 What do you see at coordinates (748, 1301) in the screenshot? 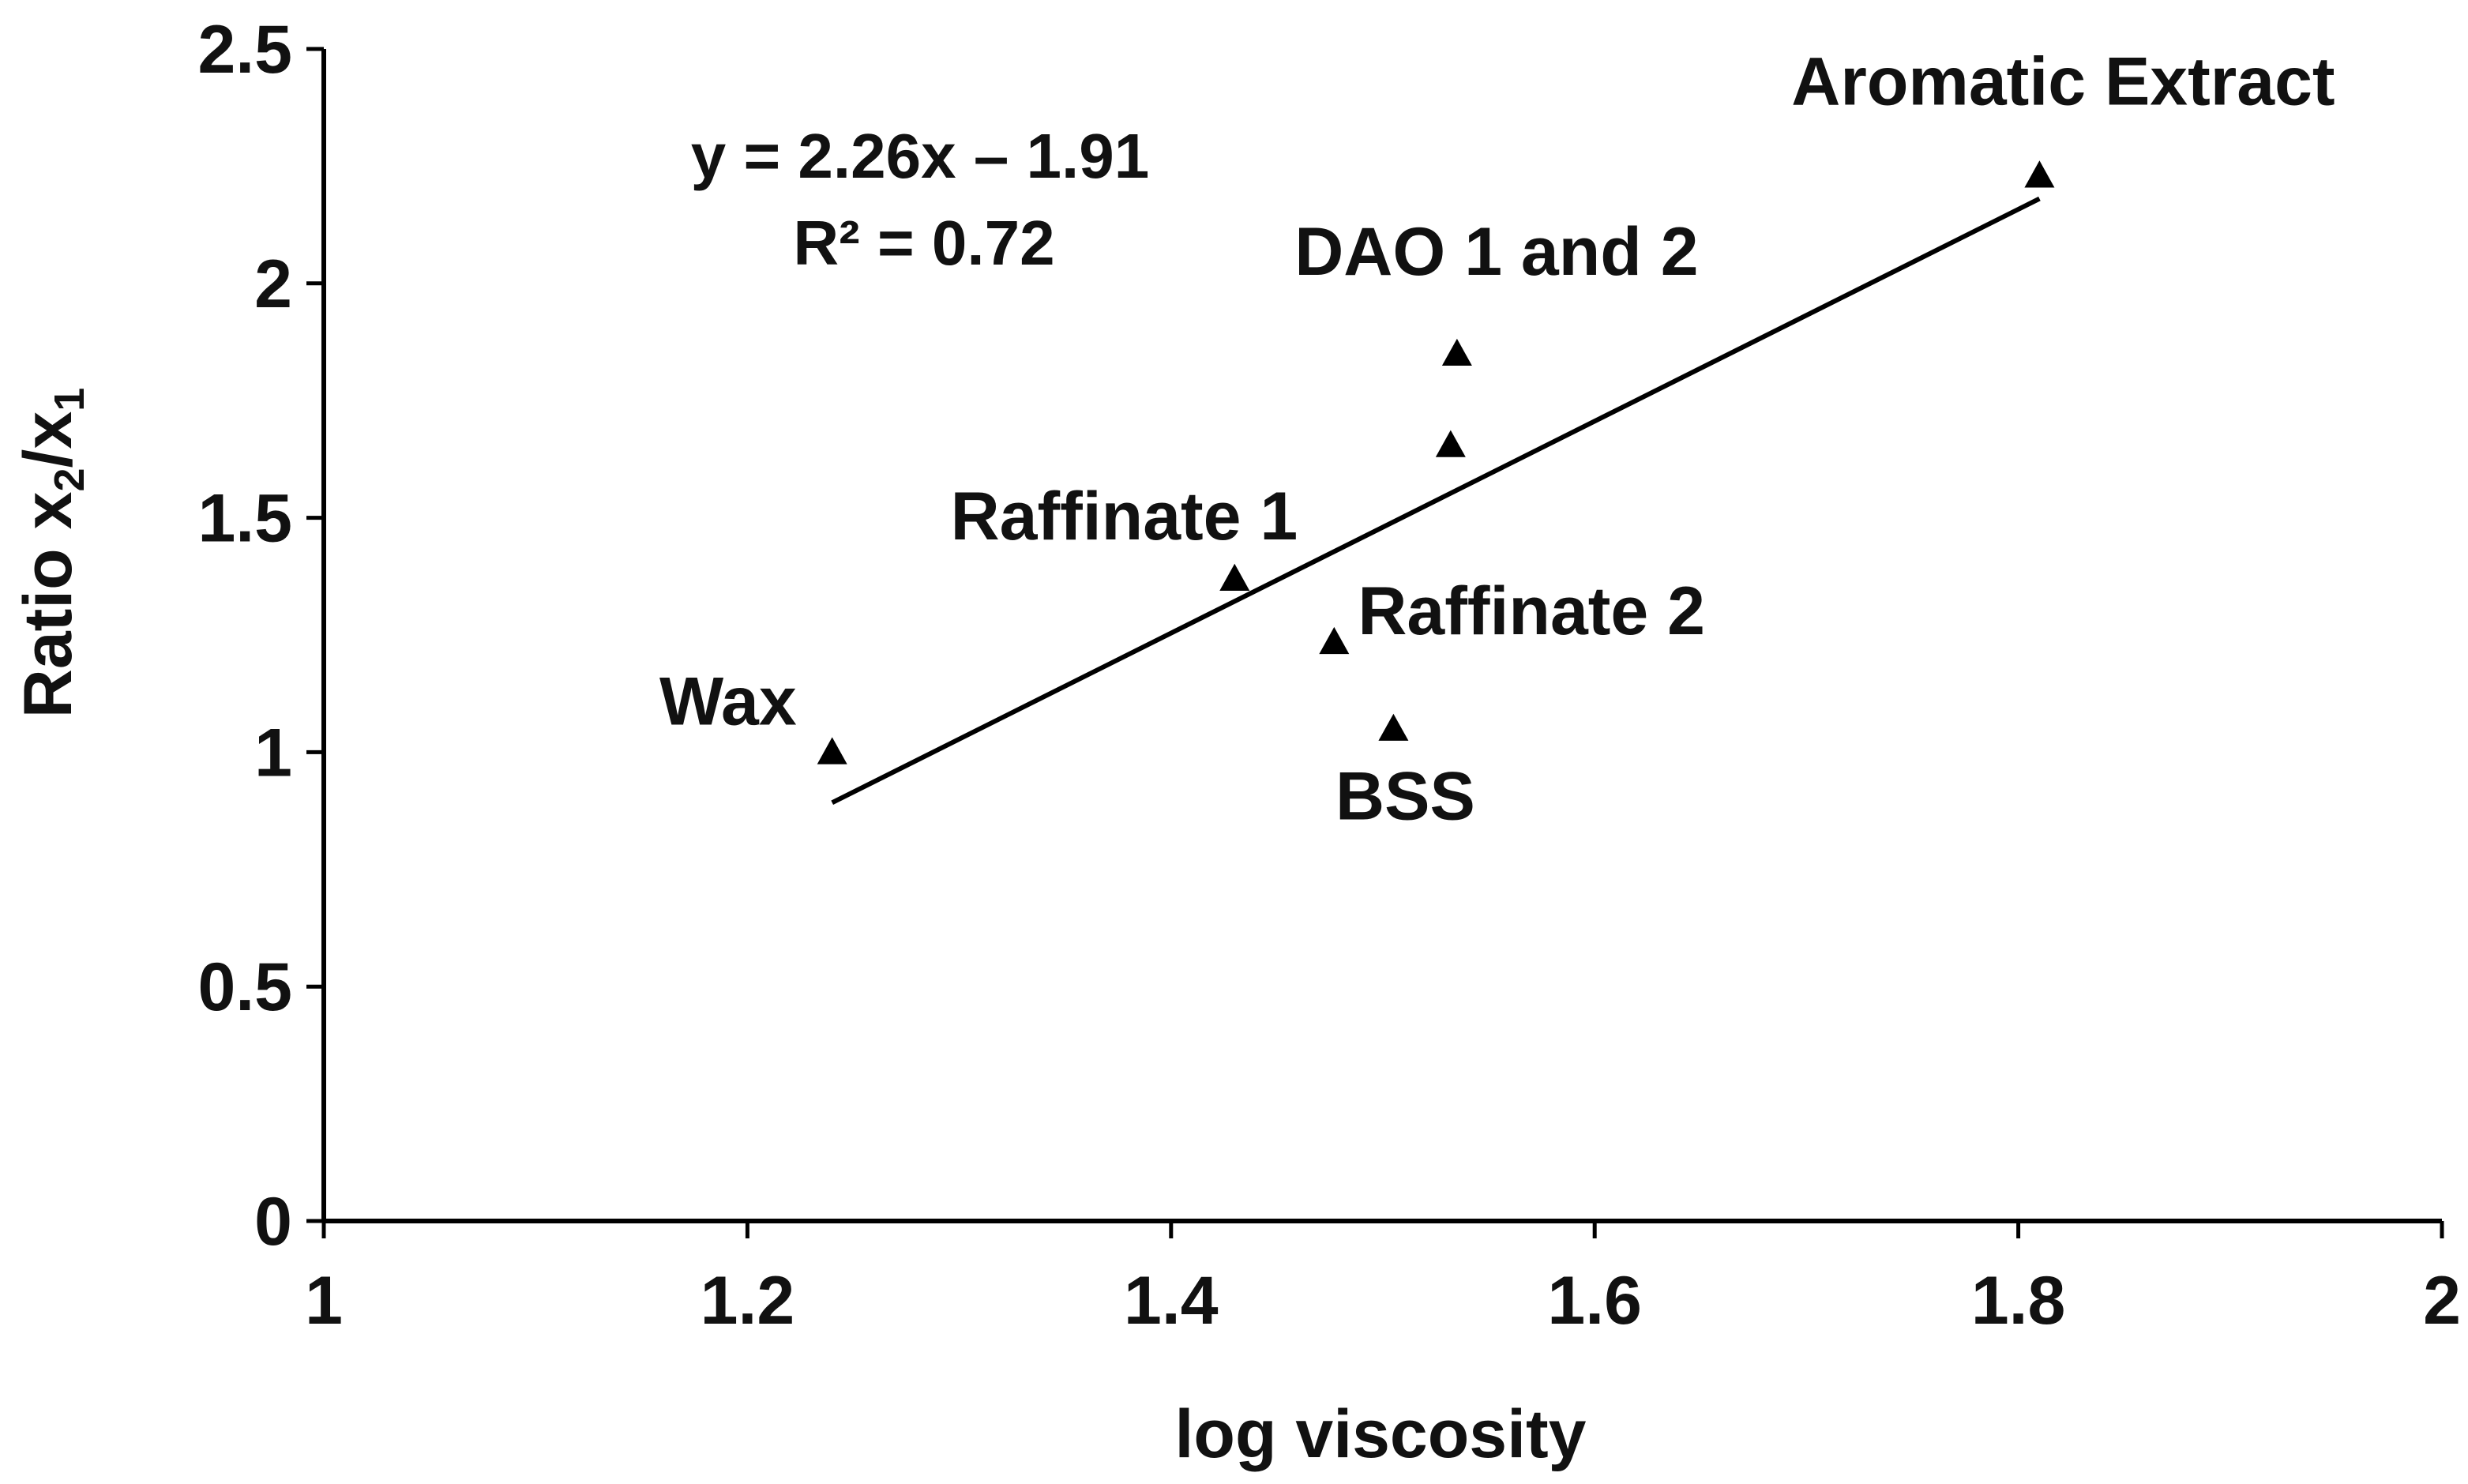
I see `x-tick-label: 1.2` at bounding box center [748, 1301].